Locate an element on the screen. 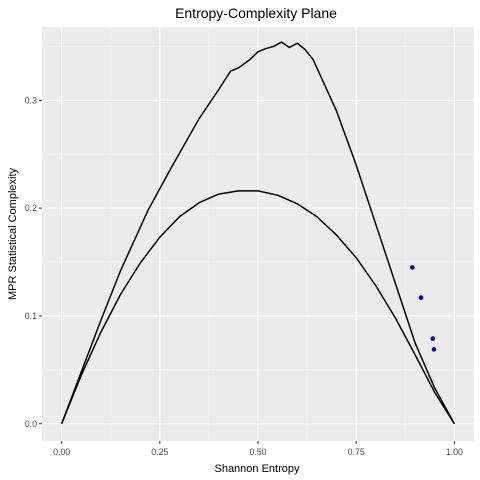 The width and height of the screenshot is (480, 480). x-tick-label: 0.25 is located at coordinates (159, 452).